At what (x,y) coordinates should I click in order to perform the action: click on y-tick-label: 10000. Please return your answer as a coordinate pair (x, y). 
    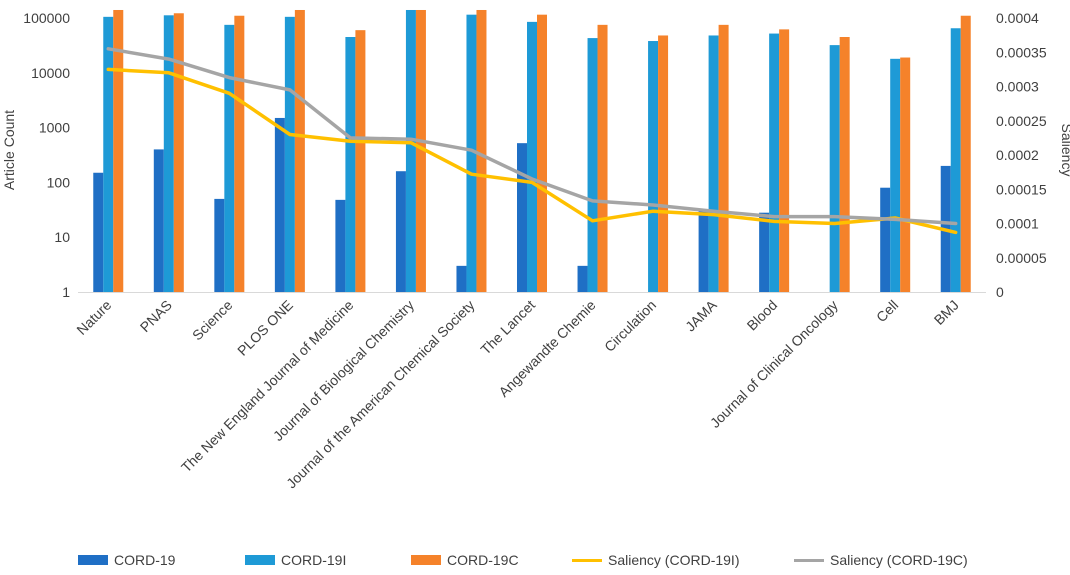
    Looking at the image, I should click on (50, 73).